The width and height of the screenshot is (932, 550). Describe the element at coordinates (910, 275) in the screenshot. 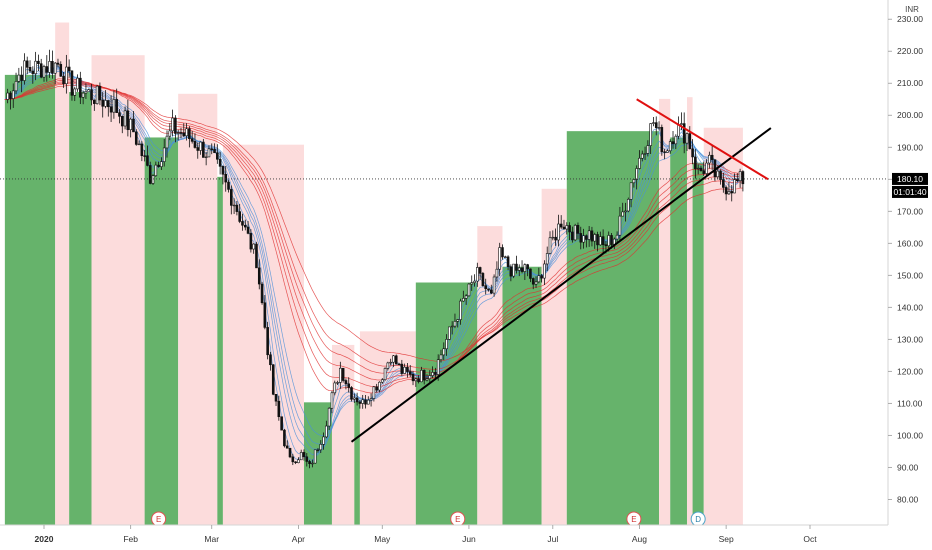

I see `price-tick-label: 150.00` at that location.